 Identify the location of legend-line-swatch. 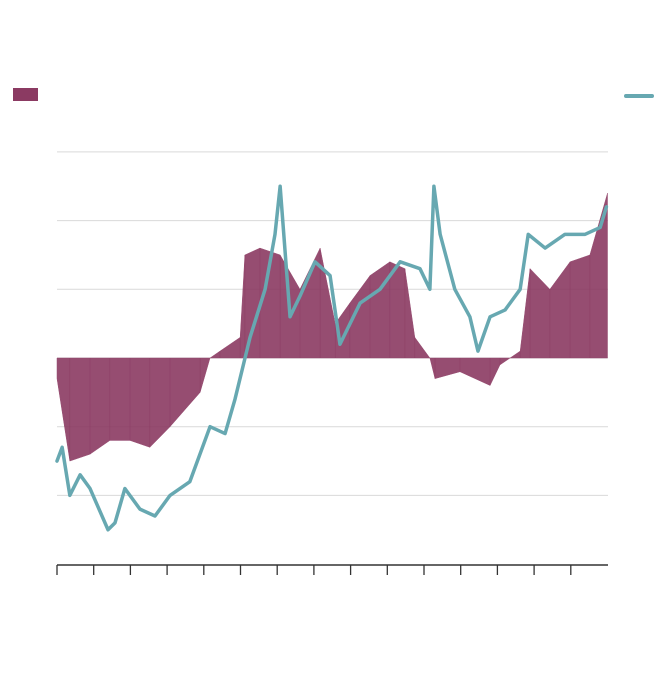
(639, 96).